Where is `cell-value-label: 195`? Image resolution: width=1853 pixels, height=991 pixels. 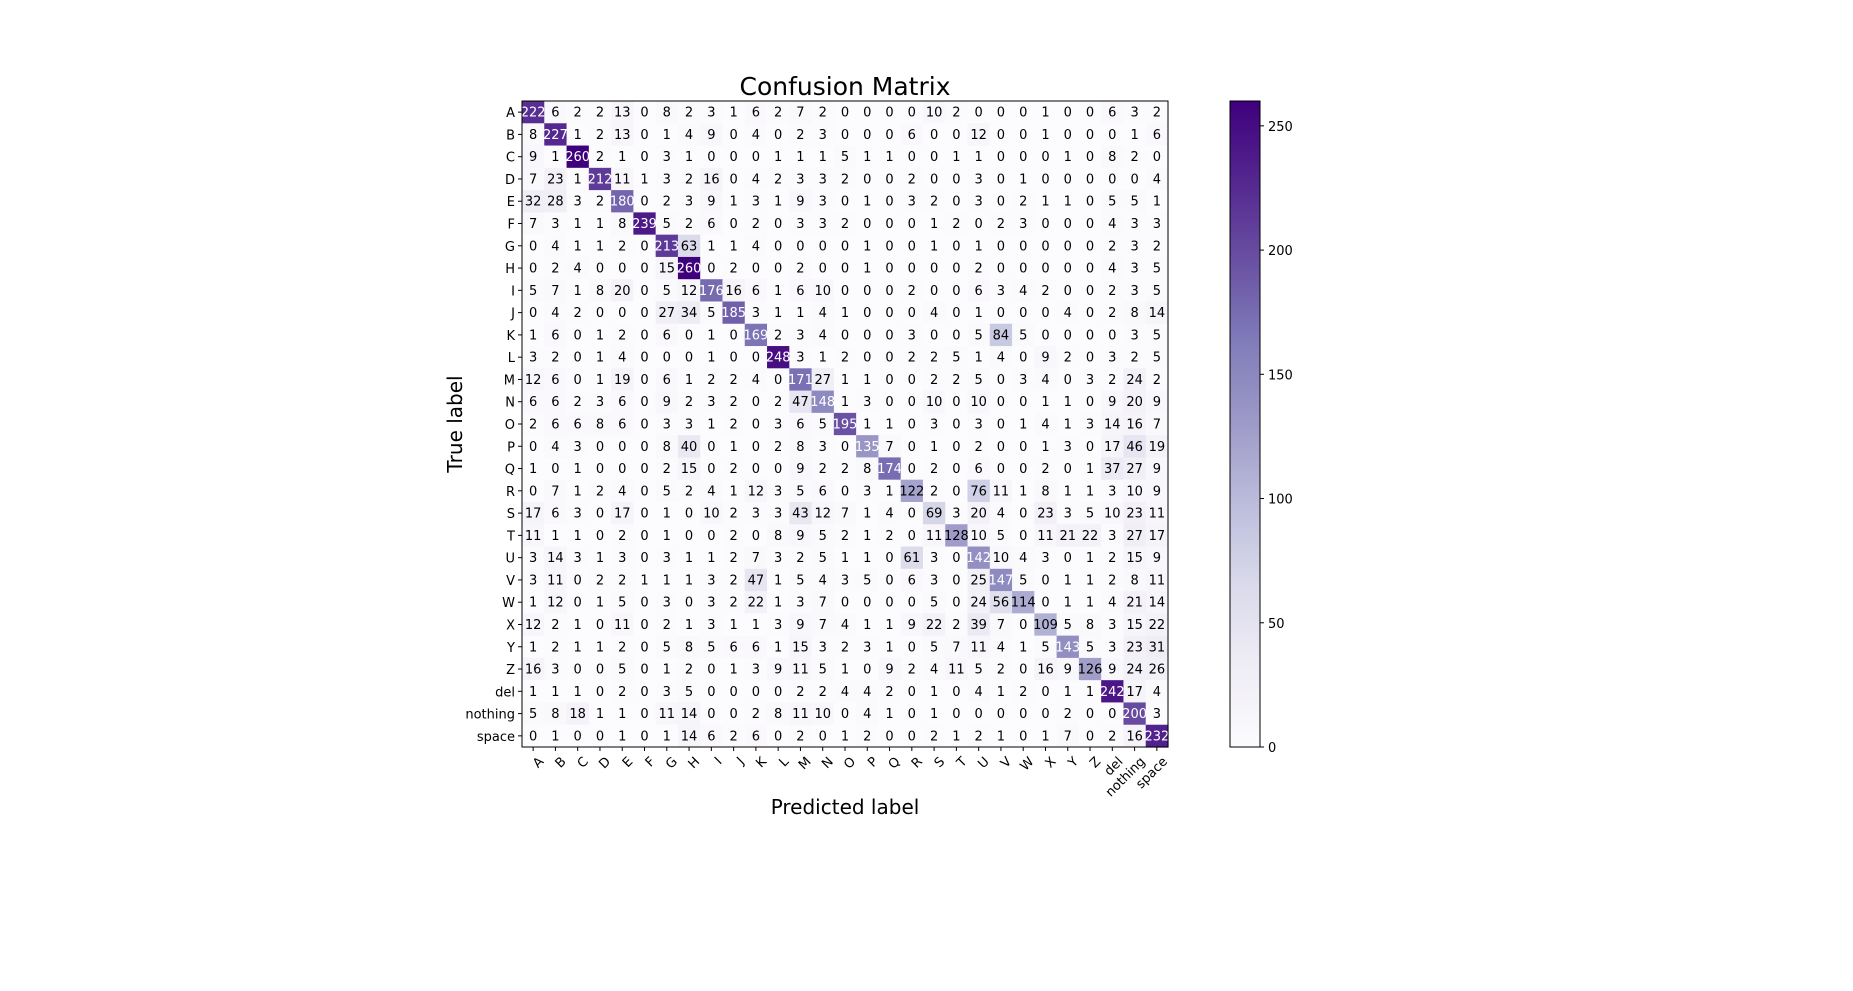 cell-value-label: 195 is located at coordinates (845, 425).